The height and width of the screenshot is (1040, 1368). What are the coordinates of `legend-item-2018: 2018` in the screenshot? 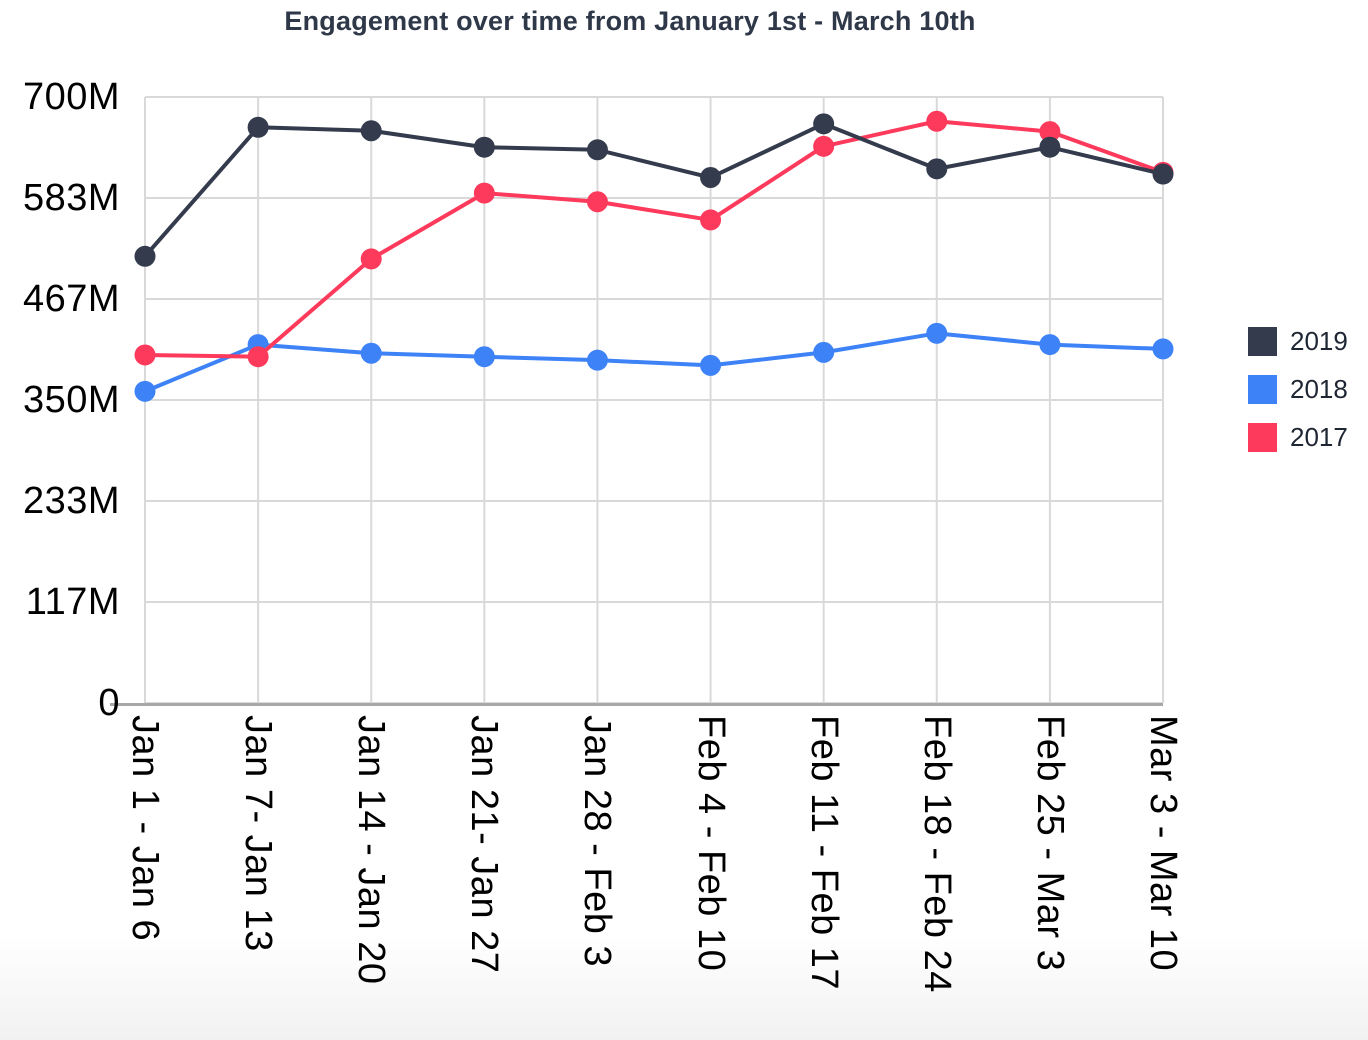 It's located at (1298, 389).